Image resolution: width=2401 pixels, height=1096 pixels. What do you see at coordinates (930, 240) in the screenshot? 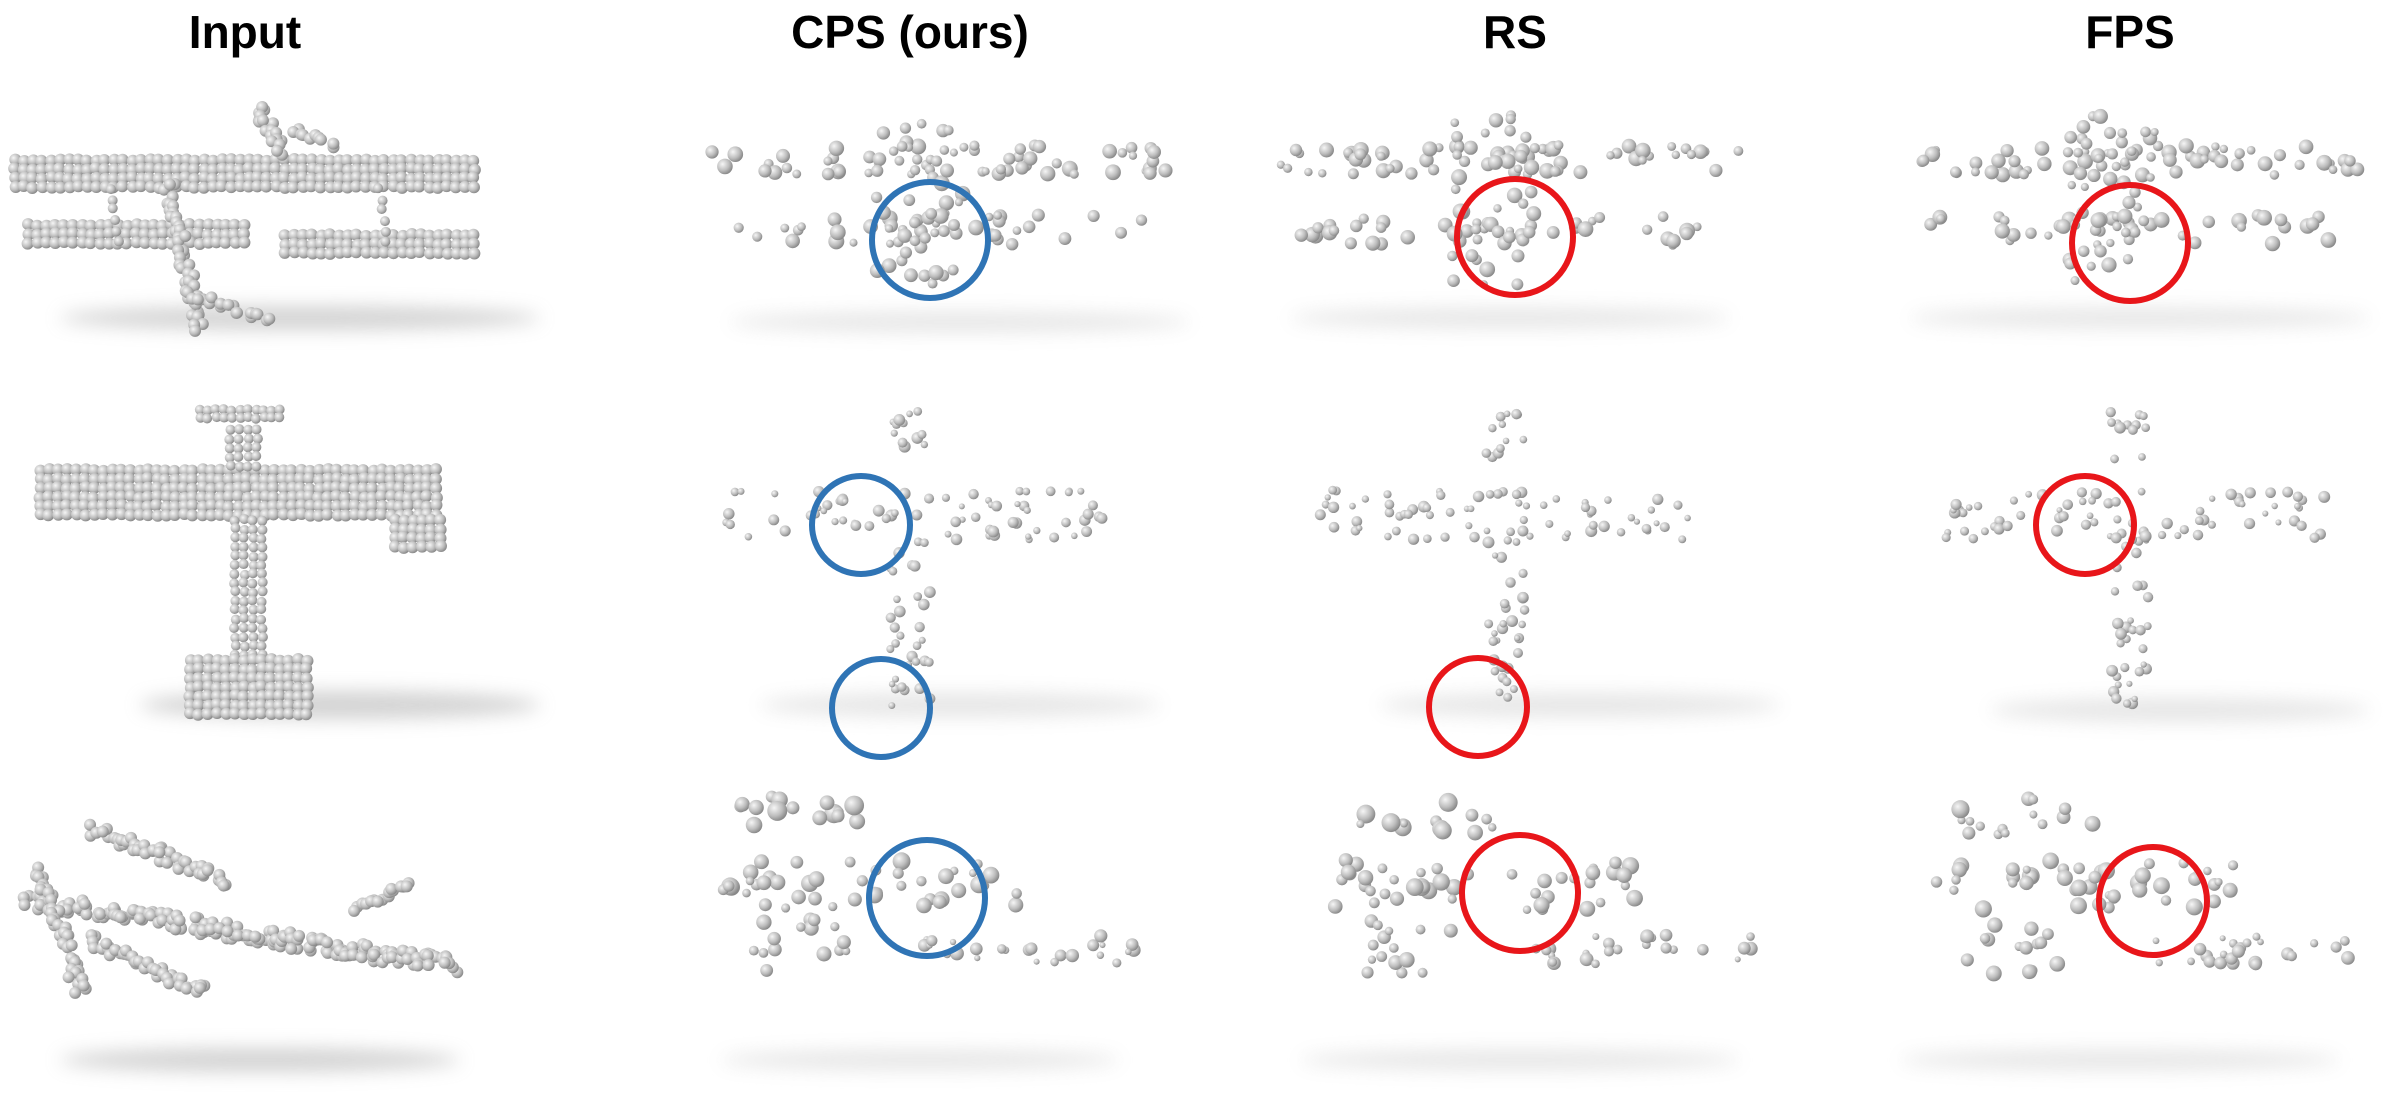
I see `ours-highlight-circle` at bounding box center [930, 240].